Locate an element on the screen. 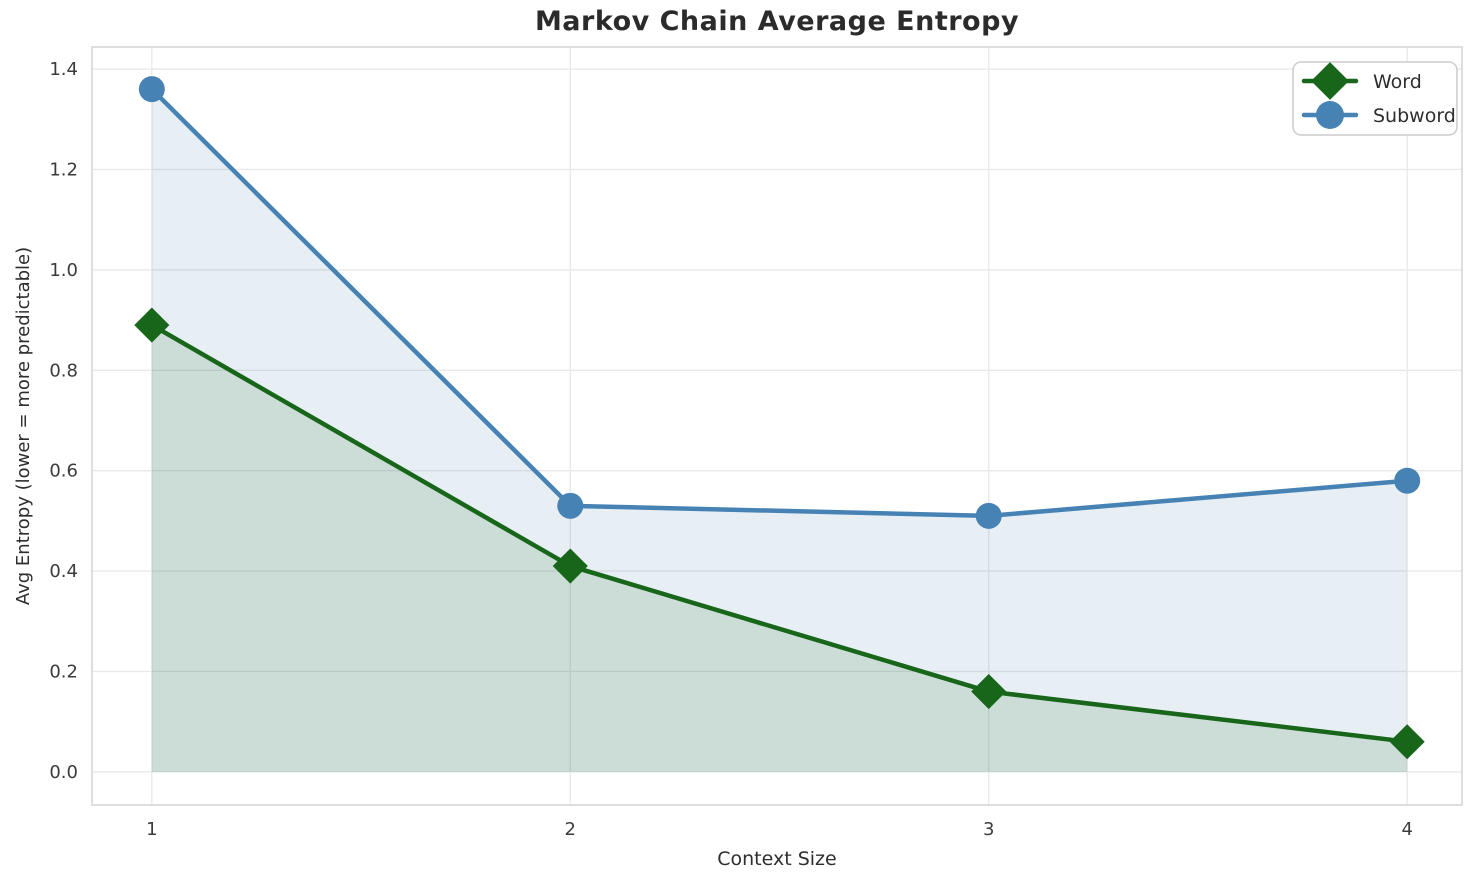  y-axis-label: Avg Entropy (lower = more predictable) is located at coordinates (23, 426).